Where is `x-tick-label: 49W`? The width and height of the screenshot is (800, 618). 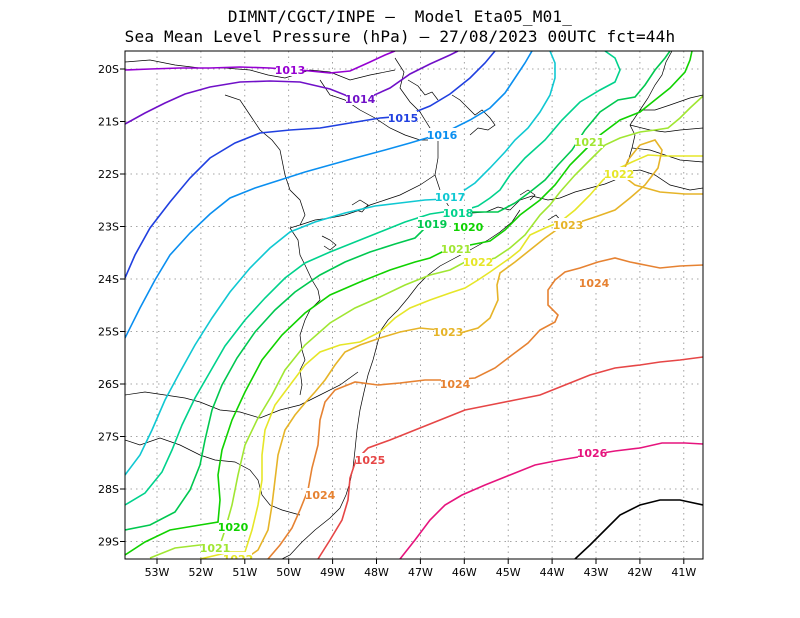 x-tick-label: 49W is located at coordinates (332, 572).